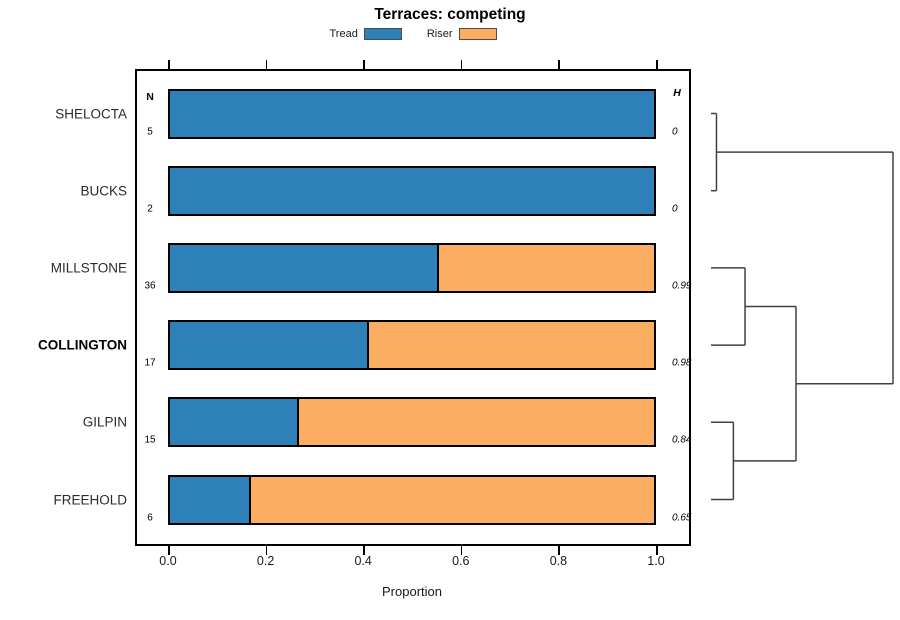 This screenshot has width=900, height=620. Describe the element at coordinates (150, 97) in the screenshot. I see `n-column-header: N` at that location.